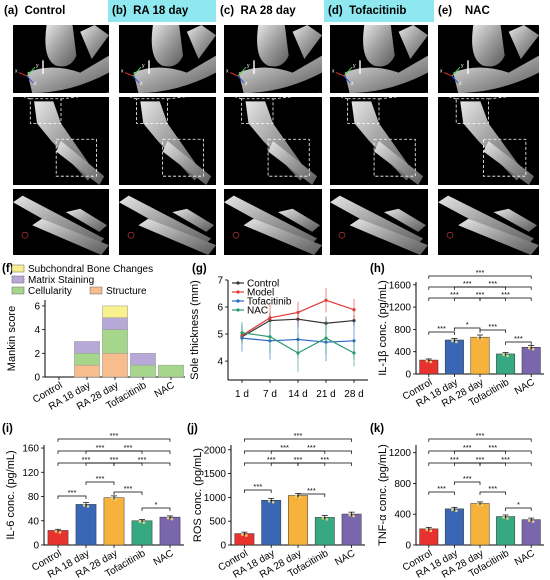  Describe the element at coordinates (90, 269) in the screenshot. I see `legend-label: Subchondral Bone Changes` at that location.